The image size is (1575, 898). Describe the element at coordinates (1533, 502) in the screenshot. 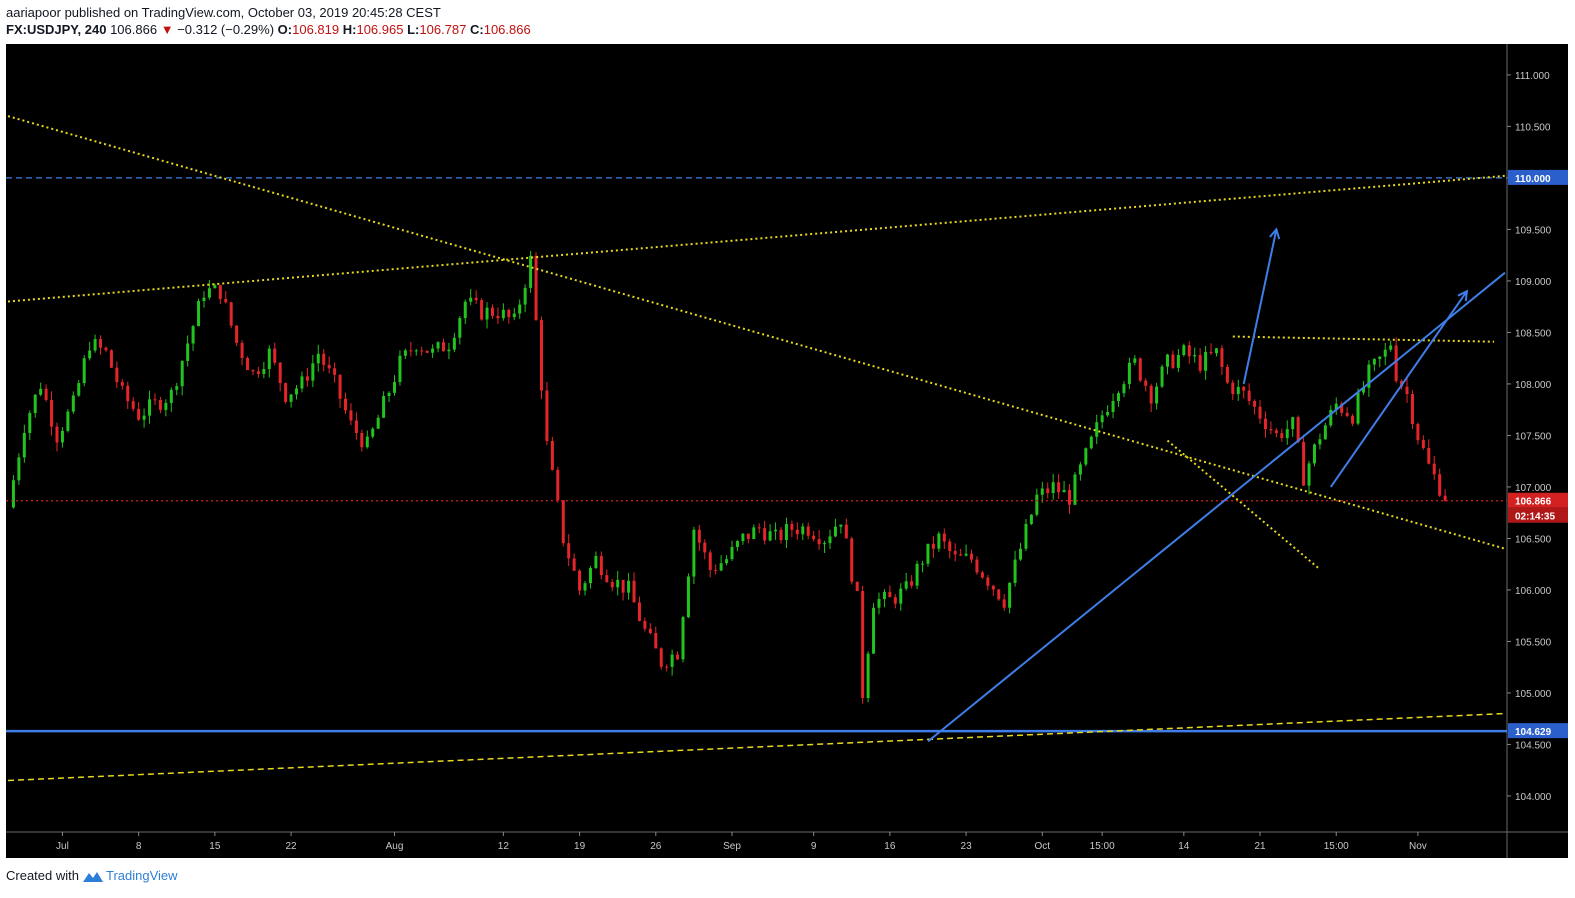

I see `price-tag-current: 106.866` at that location.